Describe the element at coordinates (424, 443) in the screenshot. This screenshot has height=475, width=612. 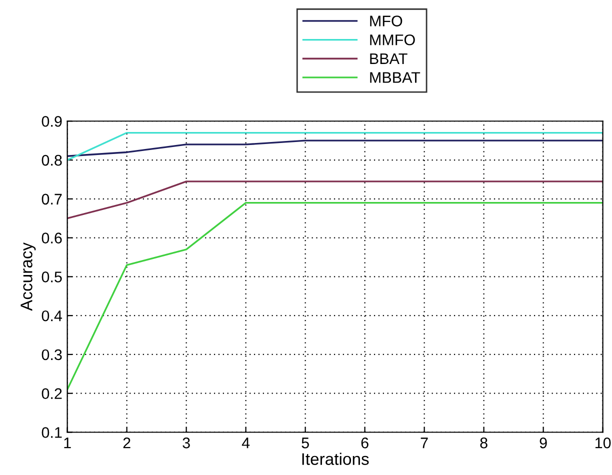
I see `x-tick-label: 7` at that location.